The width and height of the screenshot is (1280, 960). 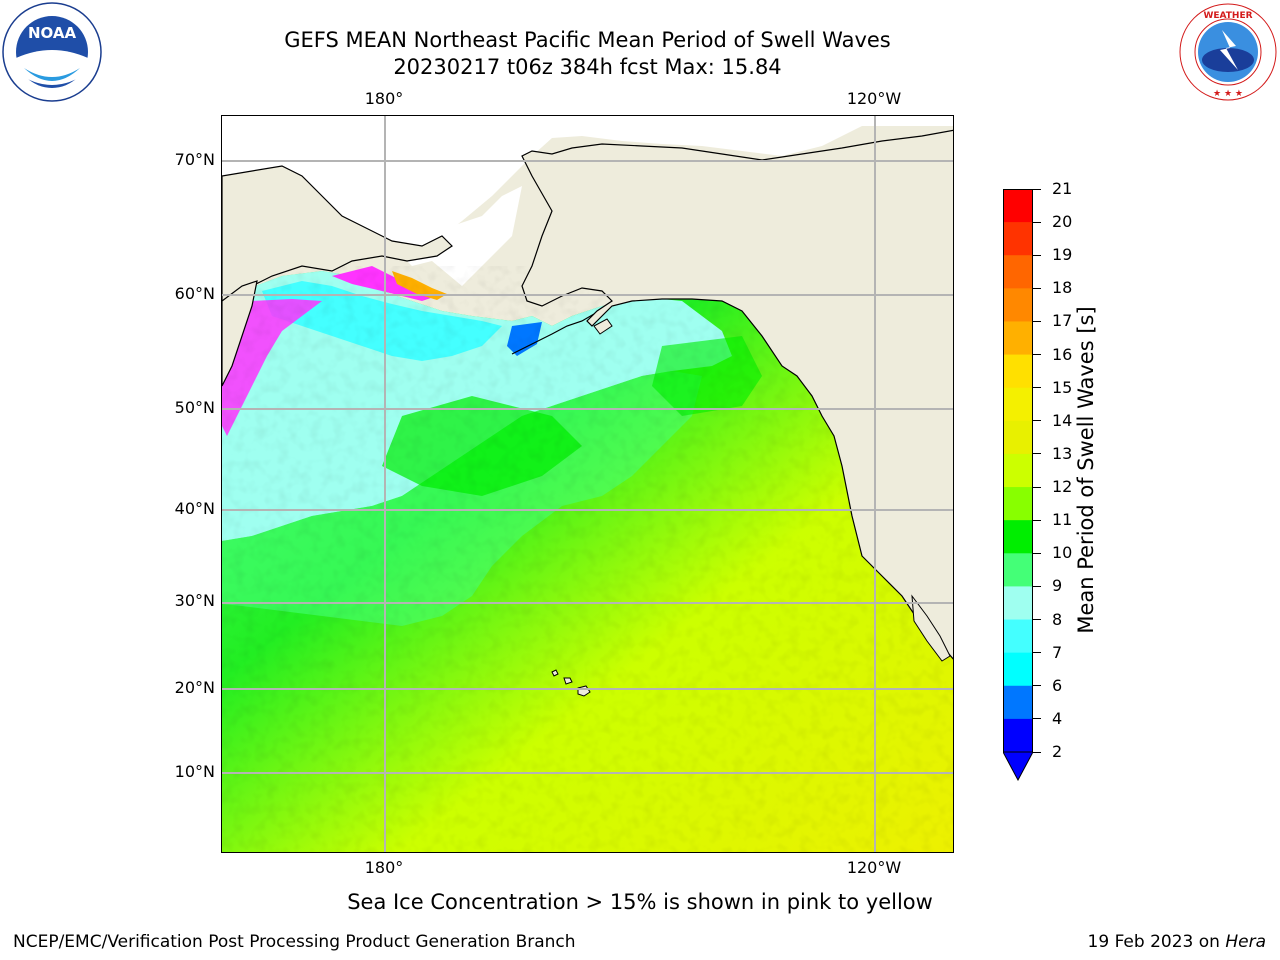 I want to click on lat-label-70n: 70°N, so click(x=194, y=159).